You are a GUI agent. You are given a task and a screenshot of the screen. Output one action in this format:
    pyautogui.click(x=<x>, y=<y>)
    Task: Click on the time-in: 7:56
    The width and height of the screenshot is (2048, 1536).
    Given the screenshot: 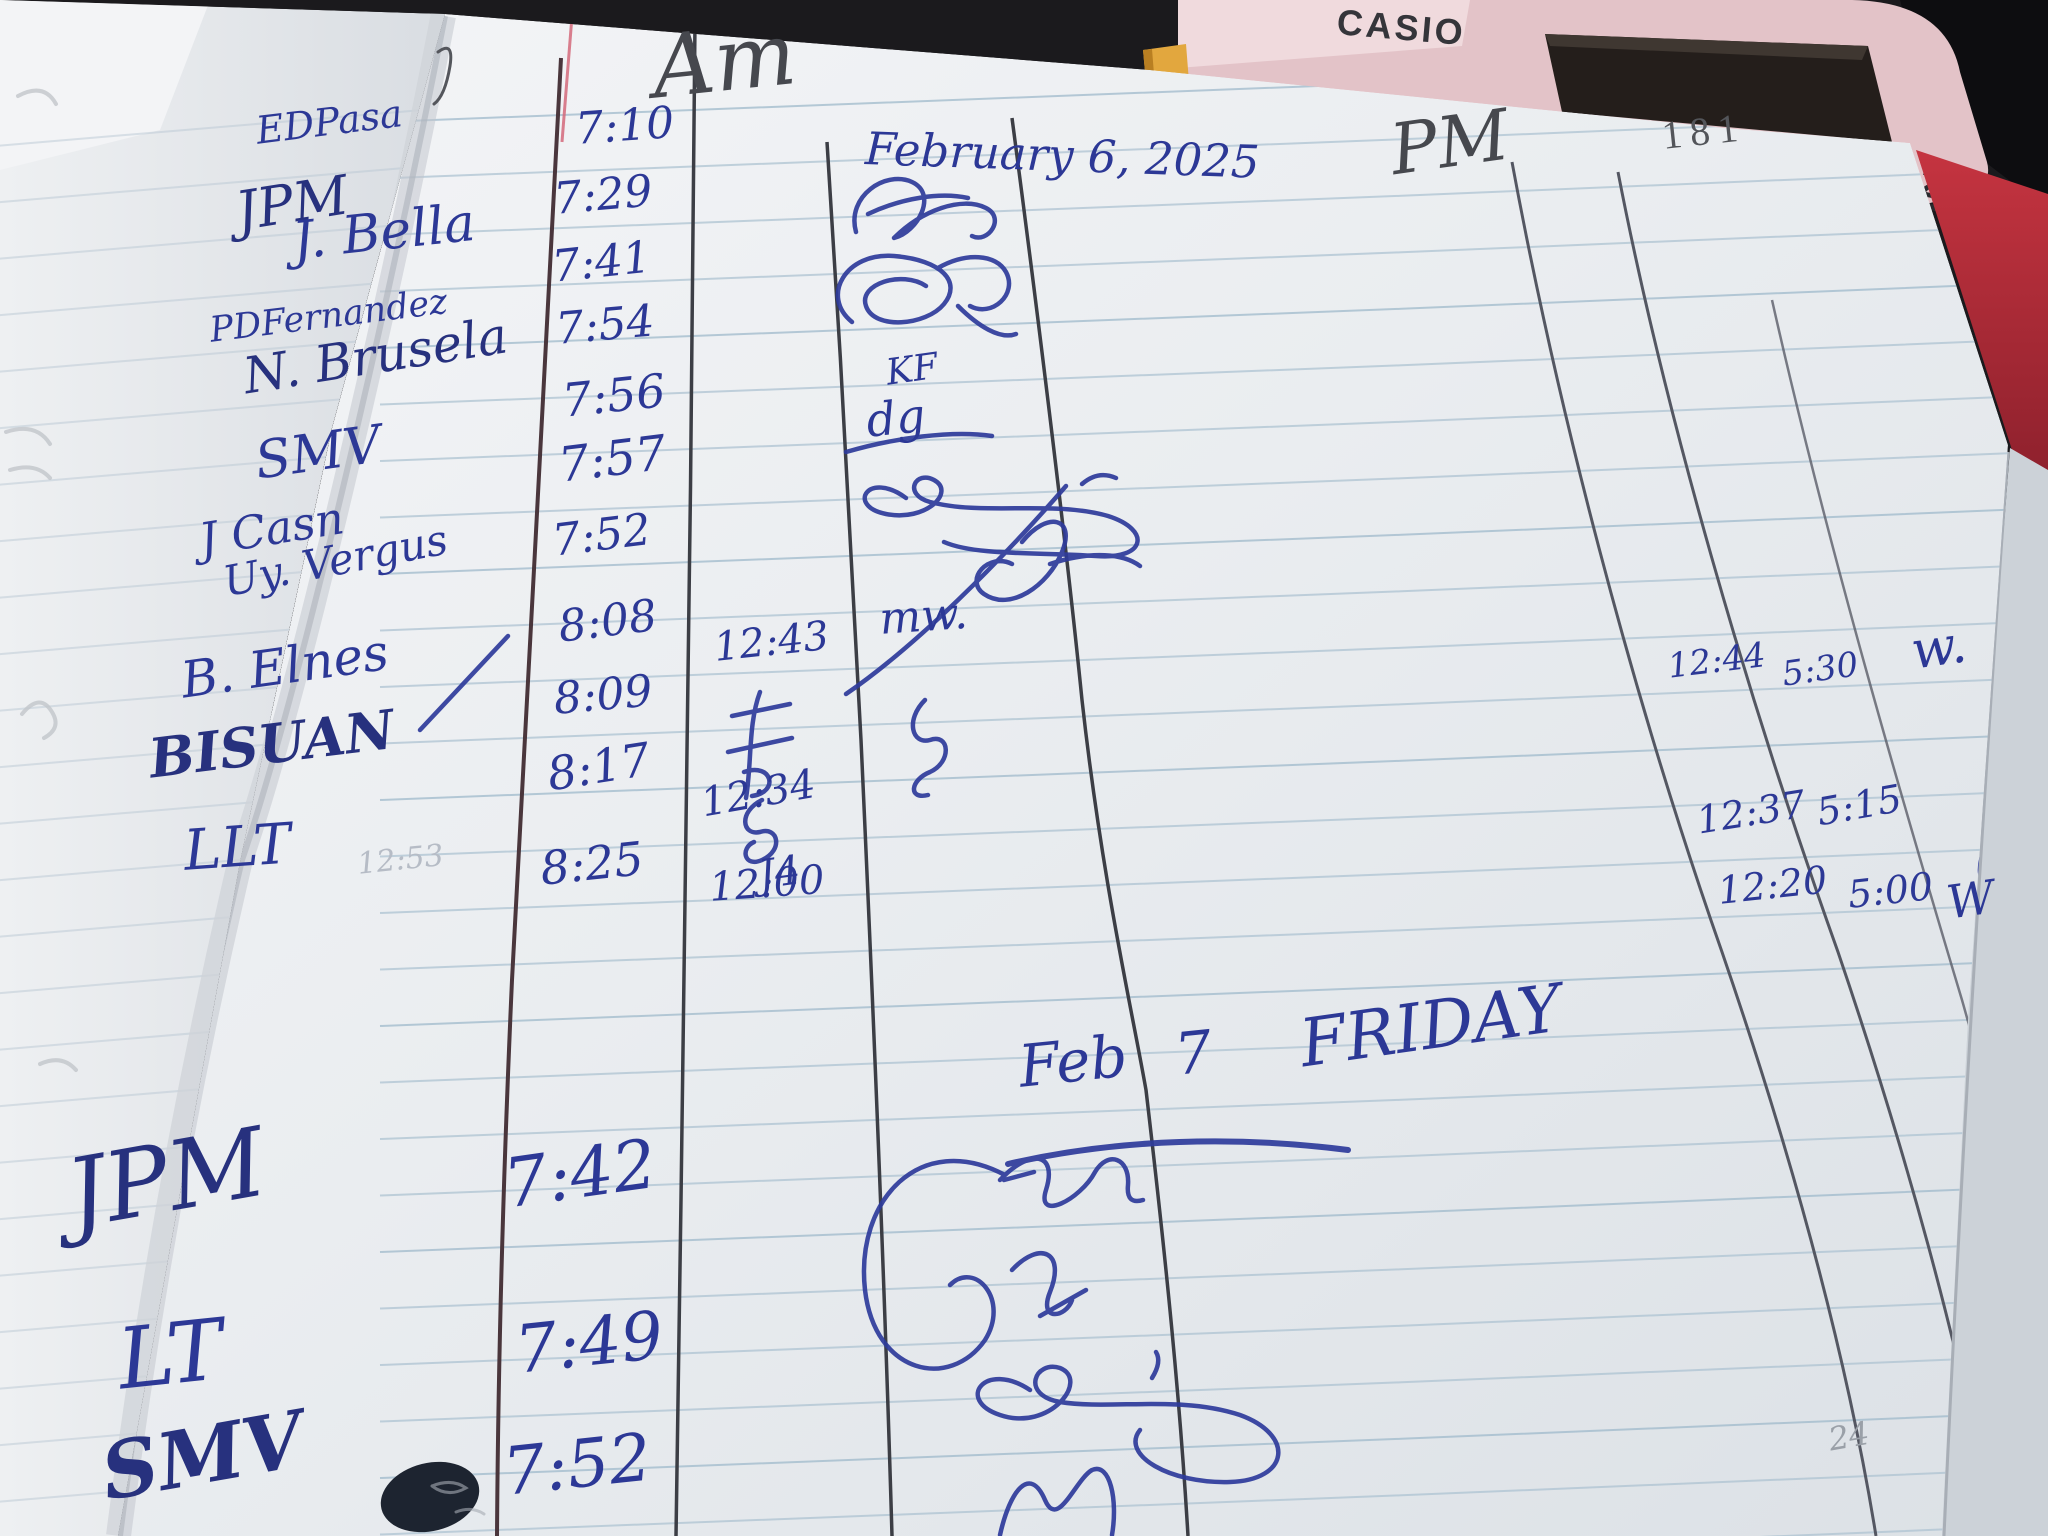 What is the action you would take?
    pyautogui.click(x=613, y=395)
    